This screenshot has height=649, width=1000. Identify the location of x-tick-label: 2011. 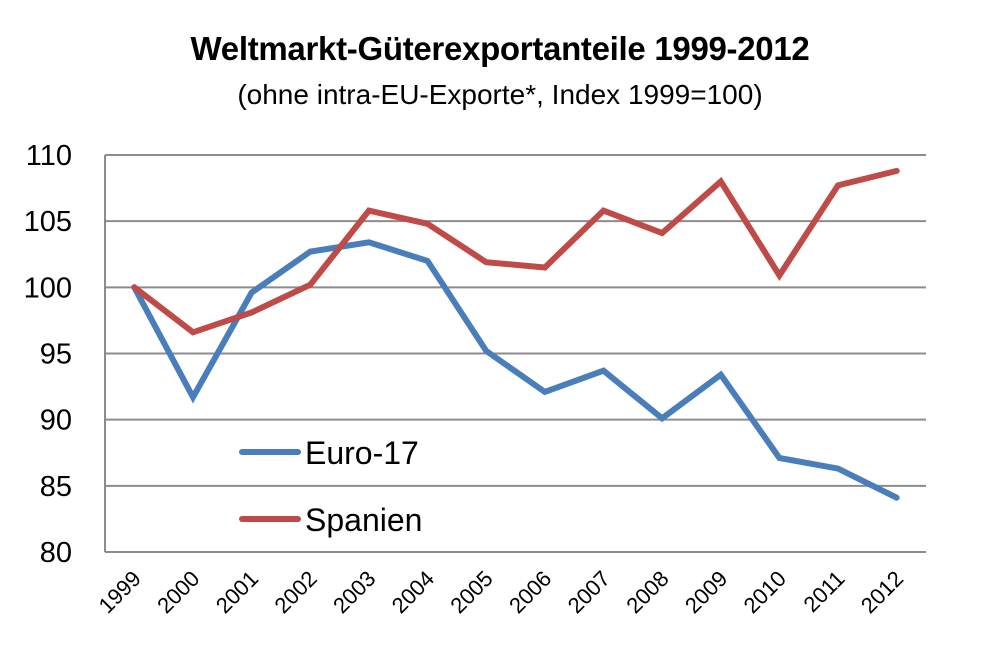
(823, 591).